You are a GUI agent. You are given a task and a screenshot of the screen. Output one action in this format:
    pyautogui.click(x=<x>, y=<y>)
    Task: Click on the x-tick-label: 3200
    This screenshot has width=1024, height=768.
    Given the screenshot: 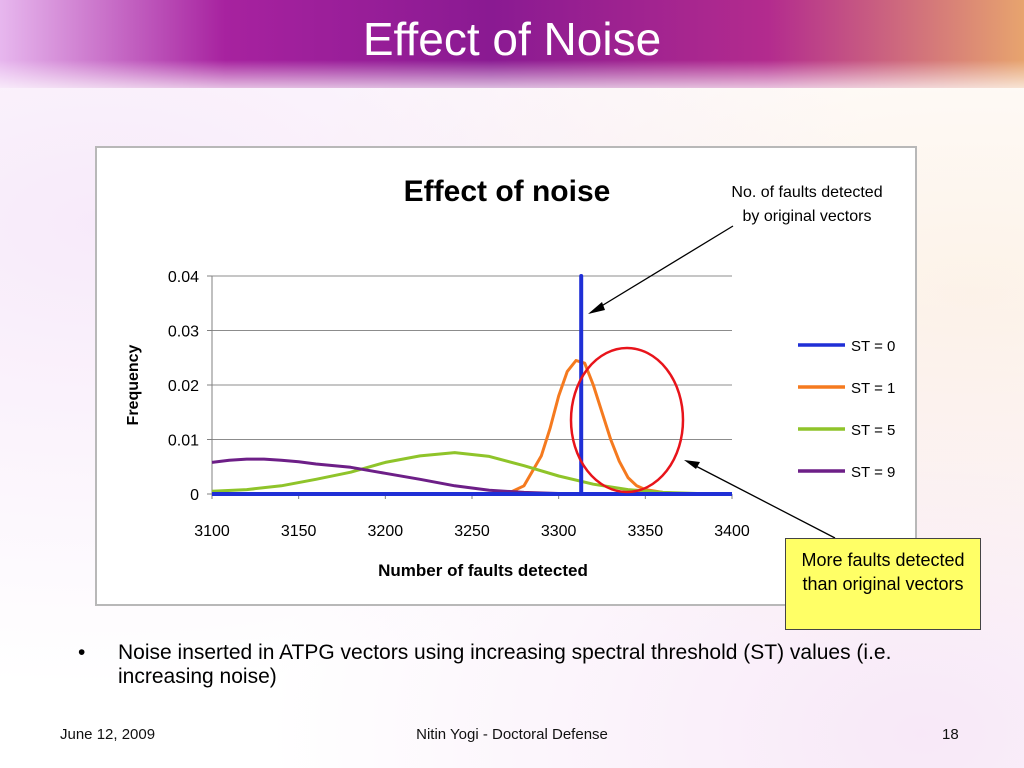 What is the action you would take?
    pyautogui.click(x=386, y=531)
    